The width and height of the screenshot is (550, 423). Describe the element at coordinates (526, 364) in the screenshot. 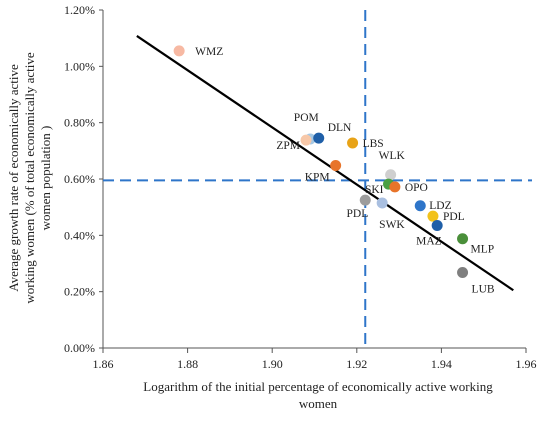

I see `x-tick-label: 1.96` at that location.